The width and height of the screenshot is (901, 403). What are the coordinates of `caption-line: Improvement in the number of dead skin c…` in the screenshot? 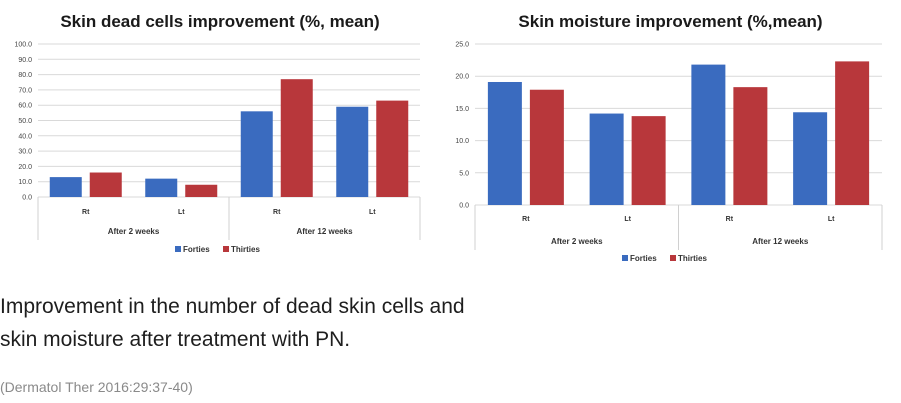 It's located at (232, 306).